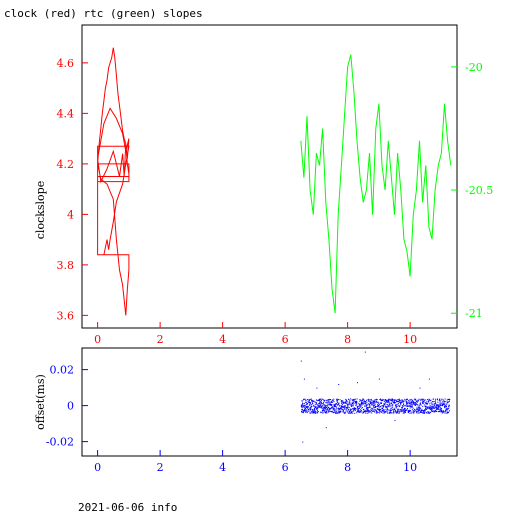  I want to click on slope-right-tick-label: -20.5, so click(479, 190).